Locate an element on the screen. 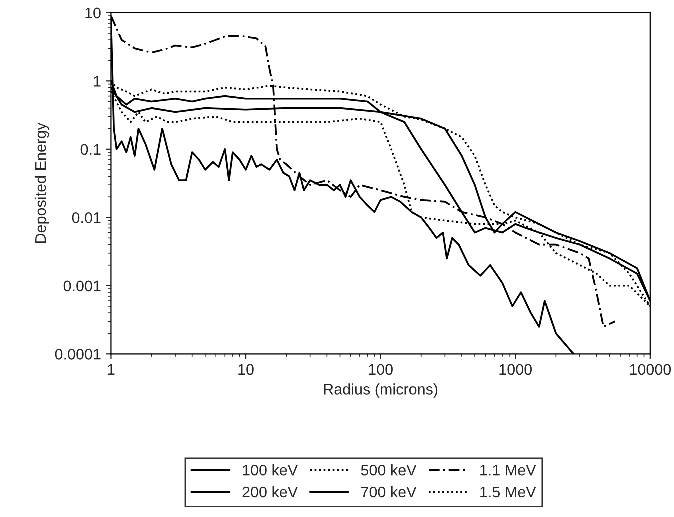 This screenshot has width=674, height=517. x-tick-label: 1000 is located at coordinates (516, 370).